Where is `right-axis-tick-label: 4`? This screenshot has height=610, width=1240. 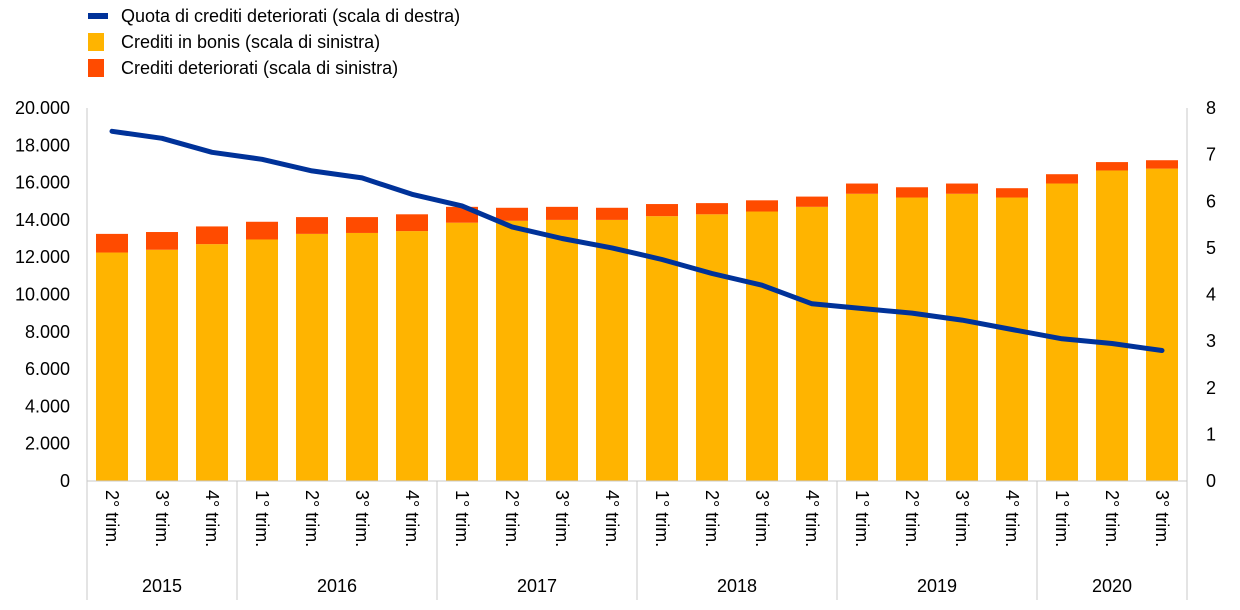
right-axis-tick-label: 4 is located at coordinates (1211, 295).